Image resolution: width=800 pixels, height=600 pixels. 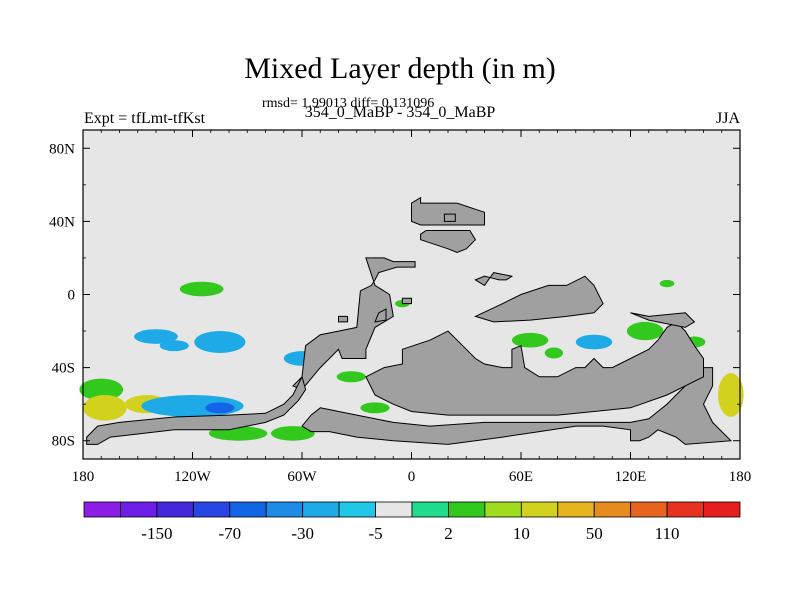 What do you see at coordinates (63, 442) in the screenshot?
I see `y-tick-label: 80S` at bounding box center [63, 442].